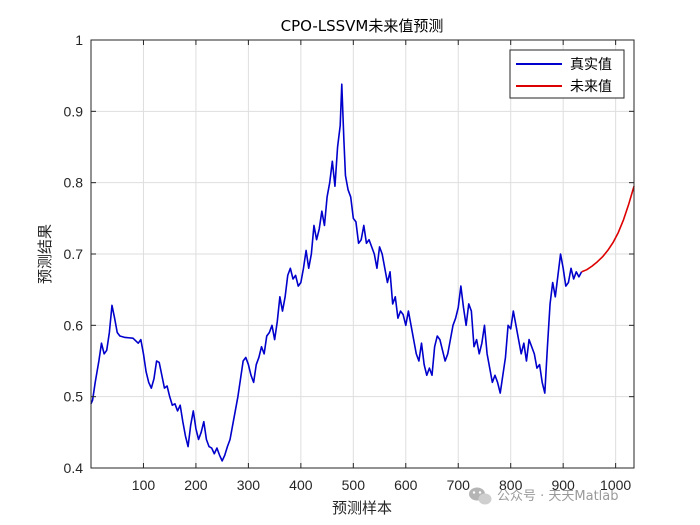 Image resolution: width=700 pixels, height=525 pixels. Describe the element at coordinates (249, 485) in the screenshot. I see `x-tick-label: 300` at that location.